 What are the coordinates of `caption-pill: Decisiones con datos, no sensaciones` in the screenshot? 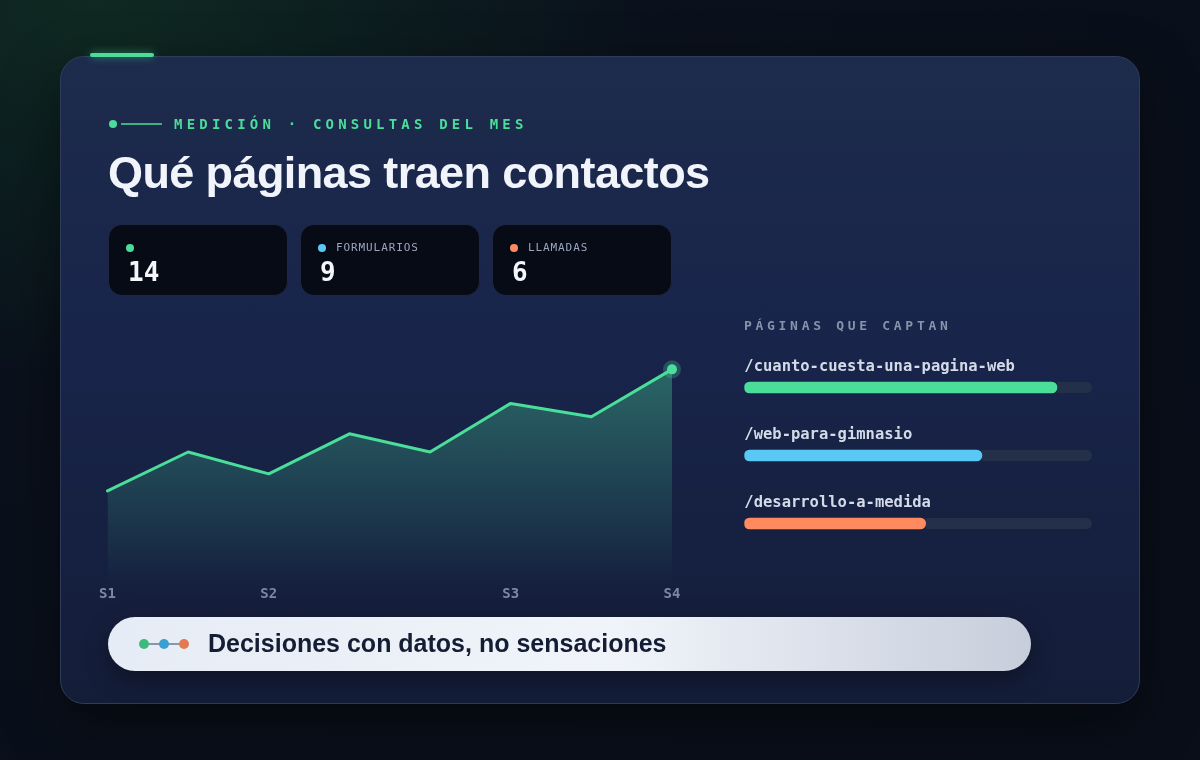 It's located at (569, 644).